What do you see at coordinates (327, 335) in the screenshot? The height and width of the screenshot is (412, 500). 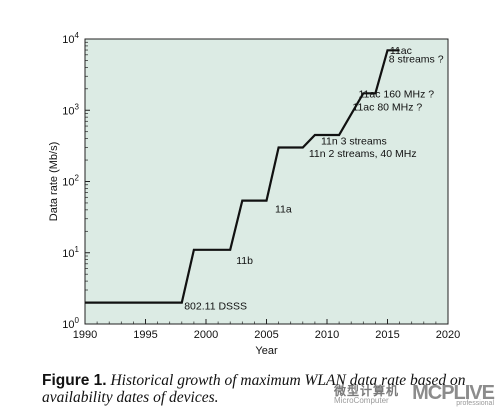 I see `x-tick-label: 2010` at bounding box center [327, 335].